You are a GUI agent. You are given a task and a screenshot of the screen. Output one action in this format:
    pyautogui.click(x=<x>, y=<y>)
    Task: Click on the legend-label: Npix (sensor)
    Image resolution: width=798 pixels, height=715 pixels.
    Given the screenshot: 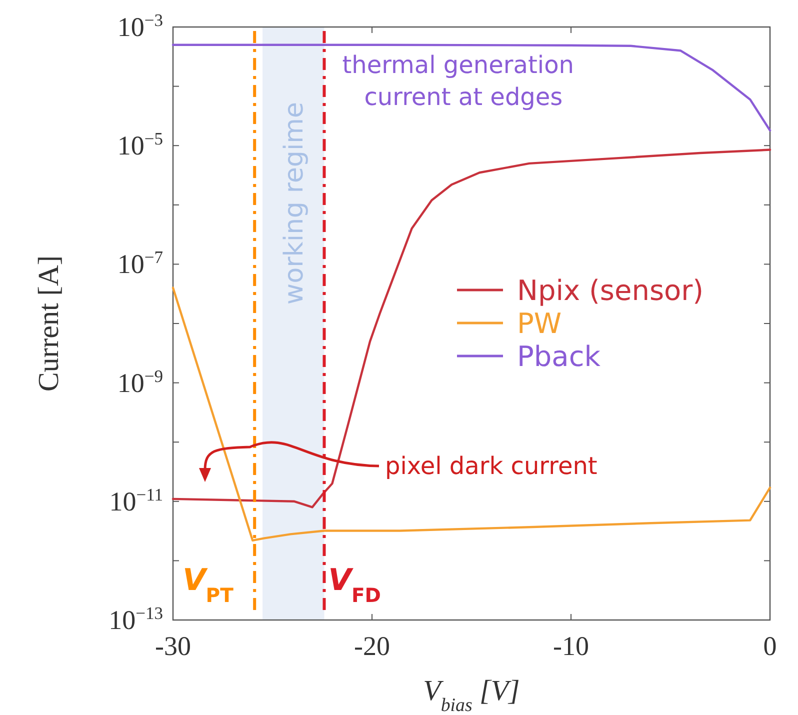 What is the action you would take?
    pyautogui.click(x=610, y=290)
    